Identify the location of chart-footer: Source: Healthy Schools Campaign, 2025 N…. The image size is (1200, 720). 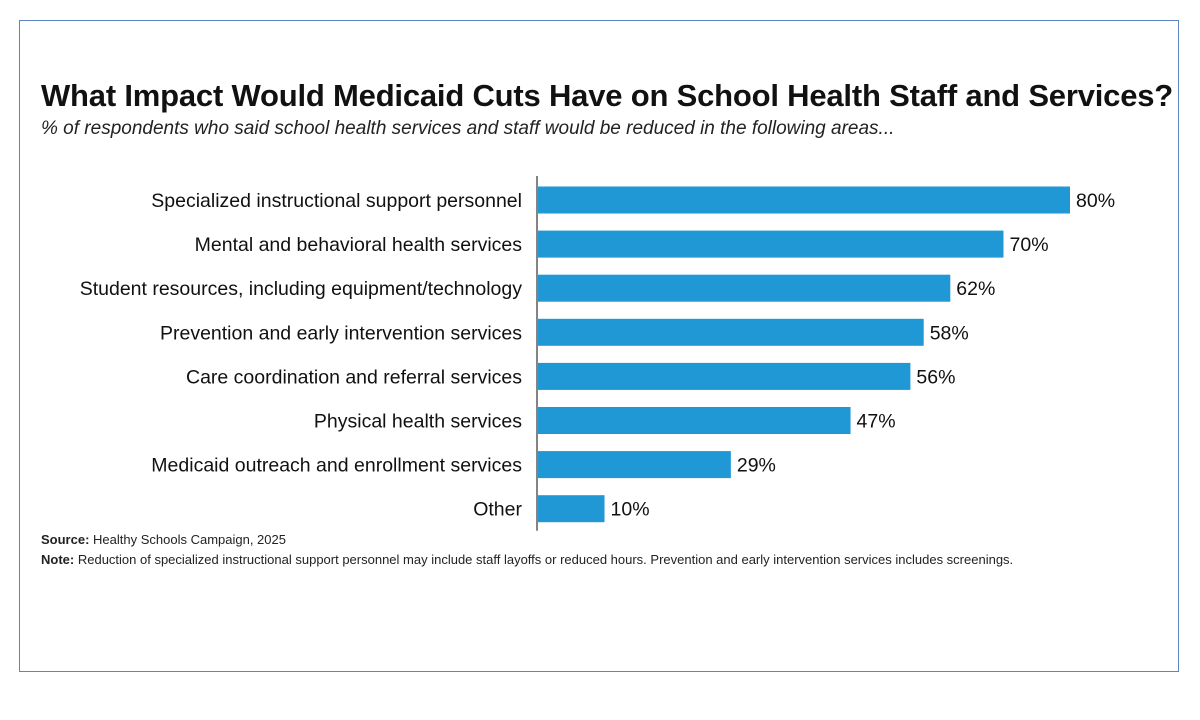
(581, 550).